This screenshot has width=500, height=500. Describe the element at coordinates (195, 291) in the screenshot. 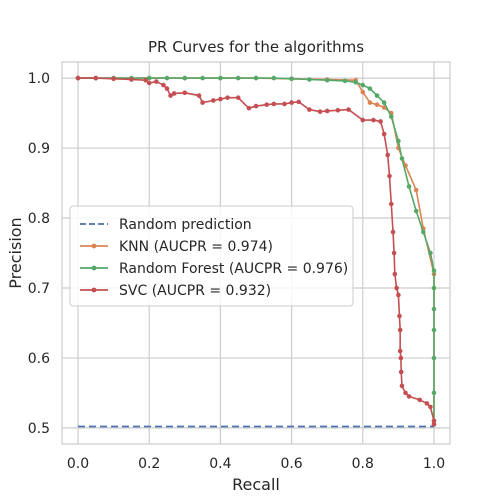

I see `legend-label: SVC (AUCPR = 0.932)` at that location.